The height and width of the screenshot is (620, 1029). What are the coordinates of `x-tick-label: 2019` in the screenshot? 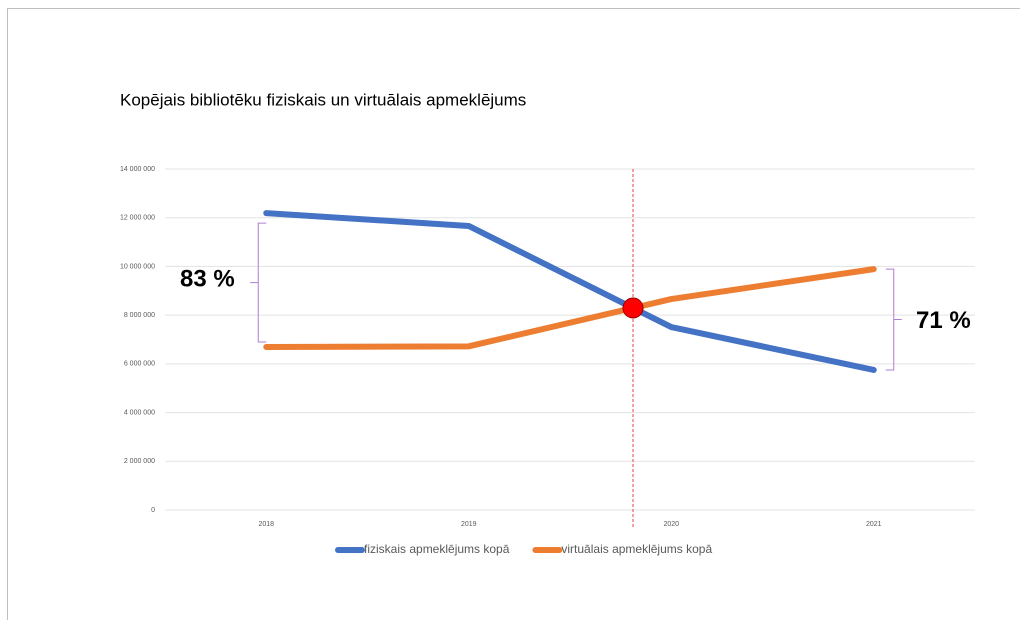 It's located at (469, 524).